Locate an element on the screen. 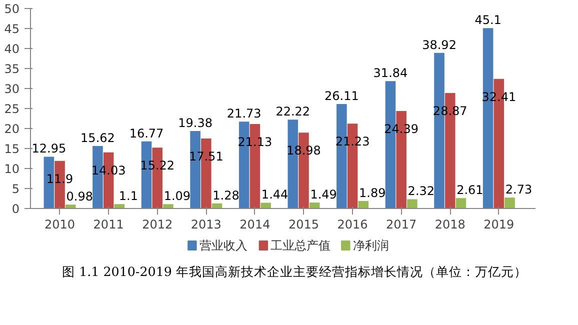 This screenshot has width=578, height=325. data-label: 28.87 is located at coordinates (450, 111).